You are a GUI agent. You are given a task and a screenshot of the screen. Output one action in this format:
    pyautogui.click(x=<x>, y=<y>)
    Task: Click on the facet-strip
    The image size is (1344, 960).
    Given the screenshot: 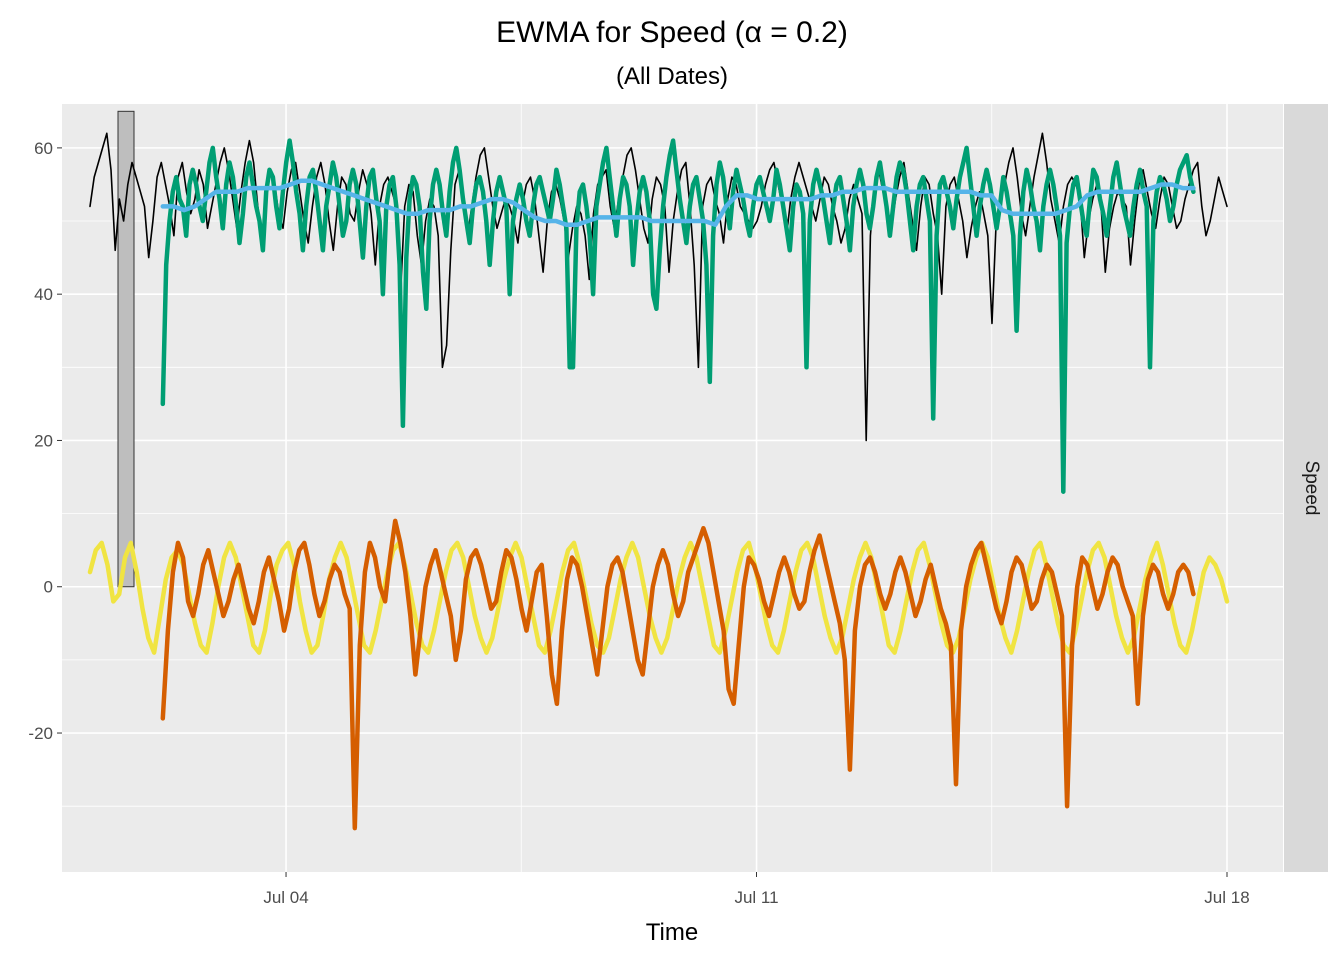 What is the action you would take?
    pyautogui.click(x=1306, y=488)
    